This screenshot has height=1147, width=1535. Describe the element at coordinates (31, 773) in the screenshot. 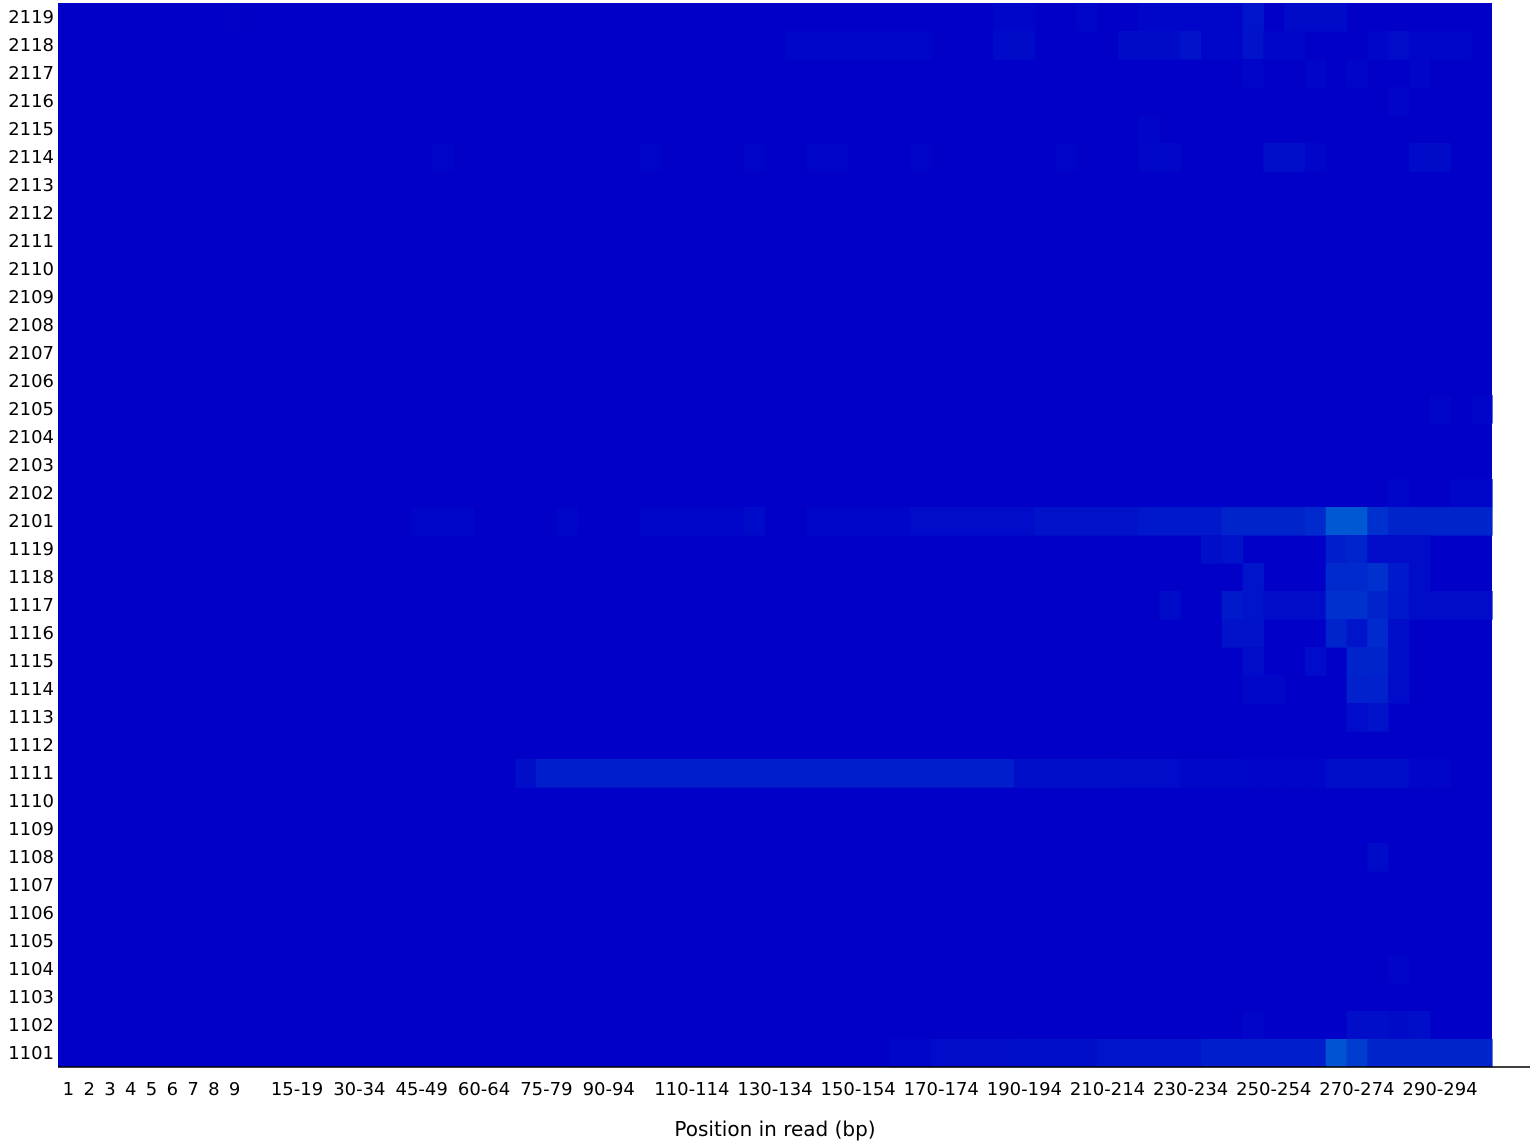

I see `y-tick-label: 1111` at that location.